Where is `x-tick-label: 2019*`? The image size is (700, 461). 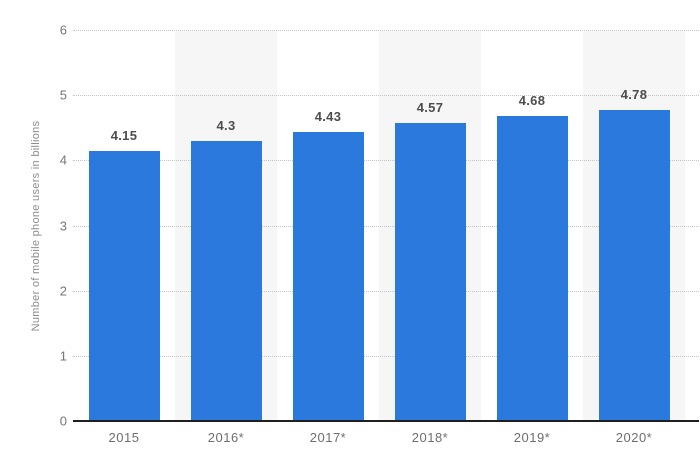 x-tick-label: 2019* is located at coordinates (532, 437).